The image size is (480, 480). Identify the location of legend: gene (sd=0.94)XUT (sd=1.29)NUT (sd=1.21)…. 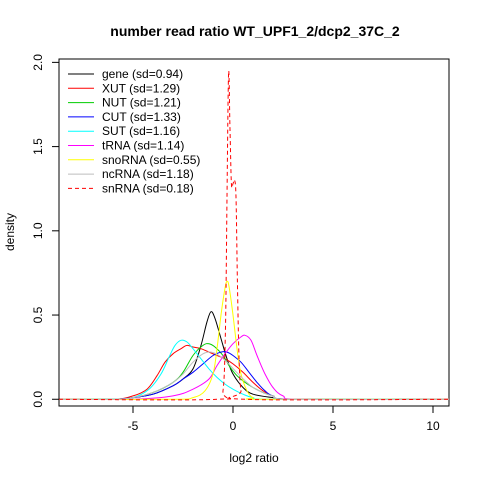
(134, 131).